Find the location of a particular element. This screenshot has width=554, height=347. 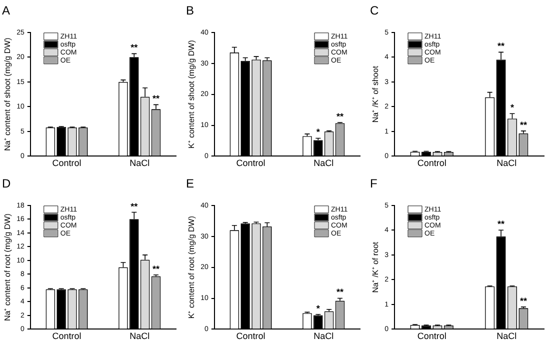

chart-title: B is located at coordinates (190, 11).